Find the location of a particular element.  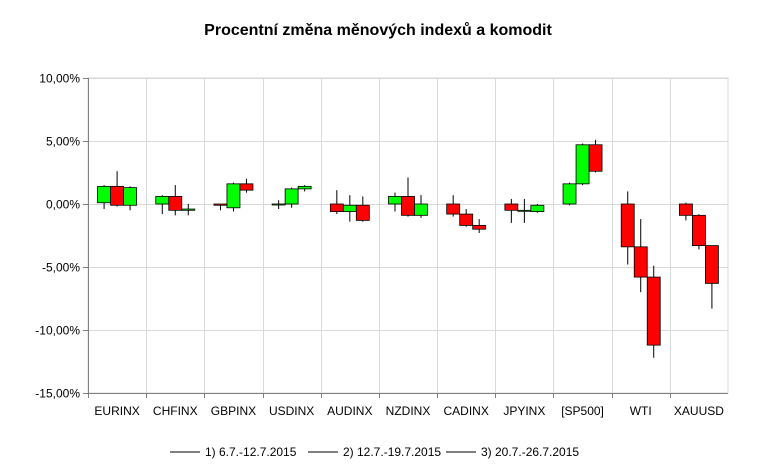

legend-entry: 2) 12.7.-19.7.2015 is located at coordinates (374, 452).